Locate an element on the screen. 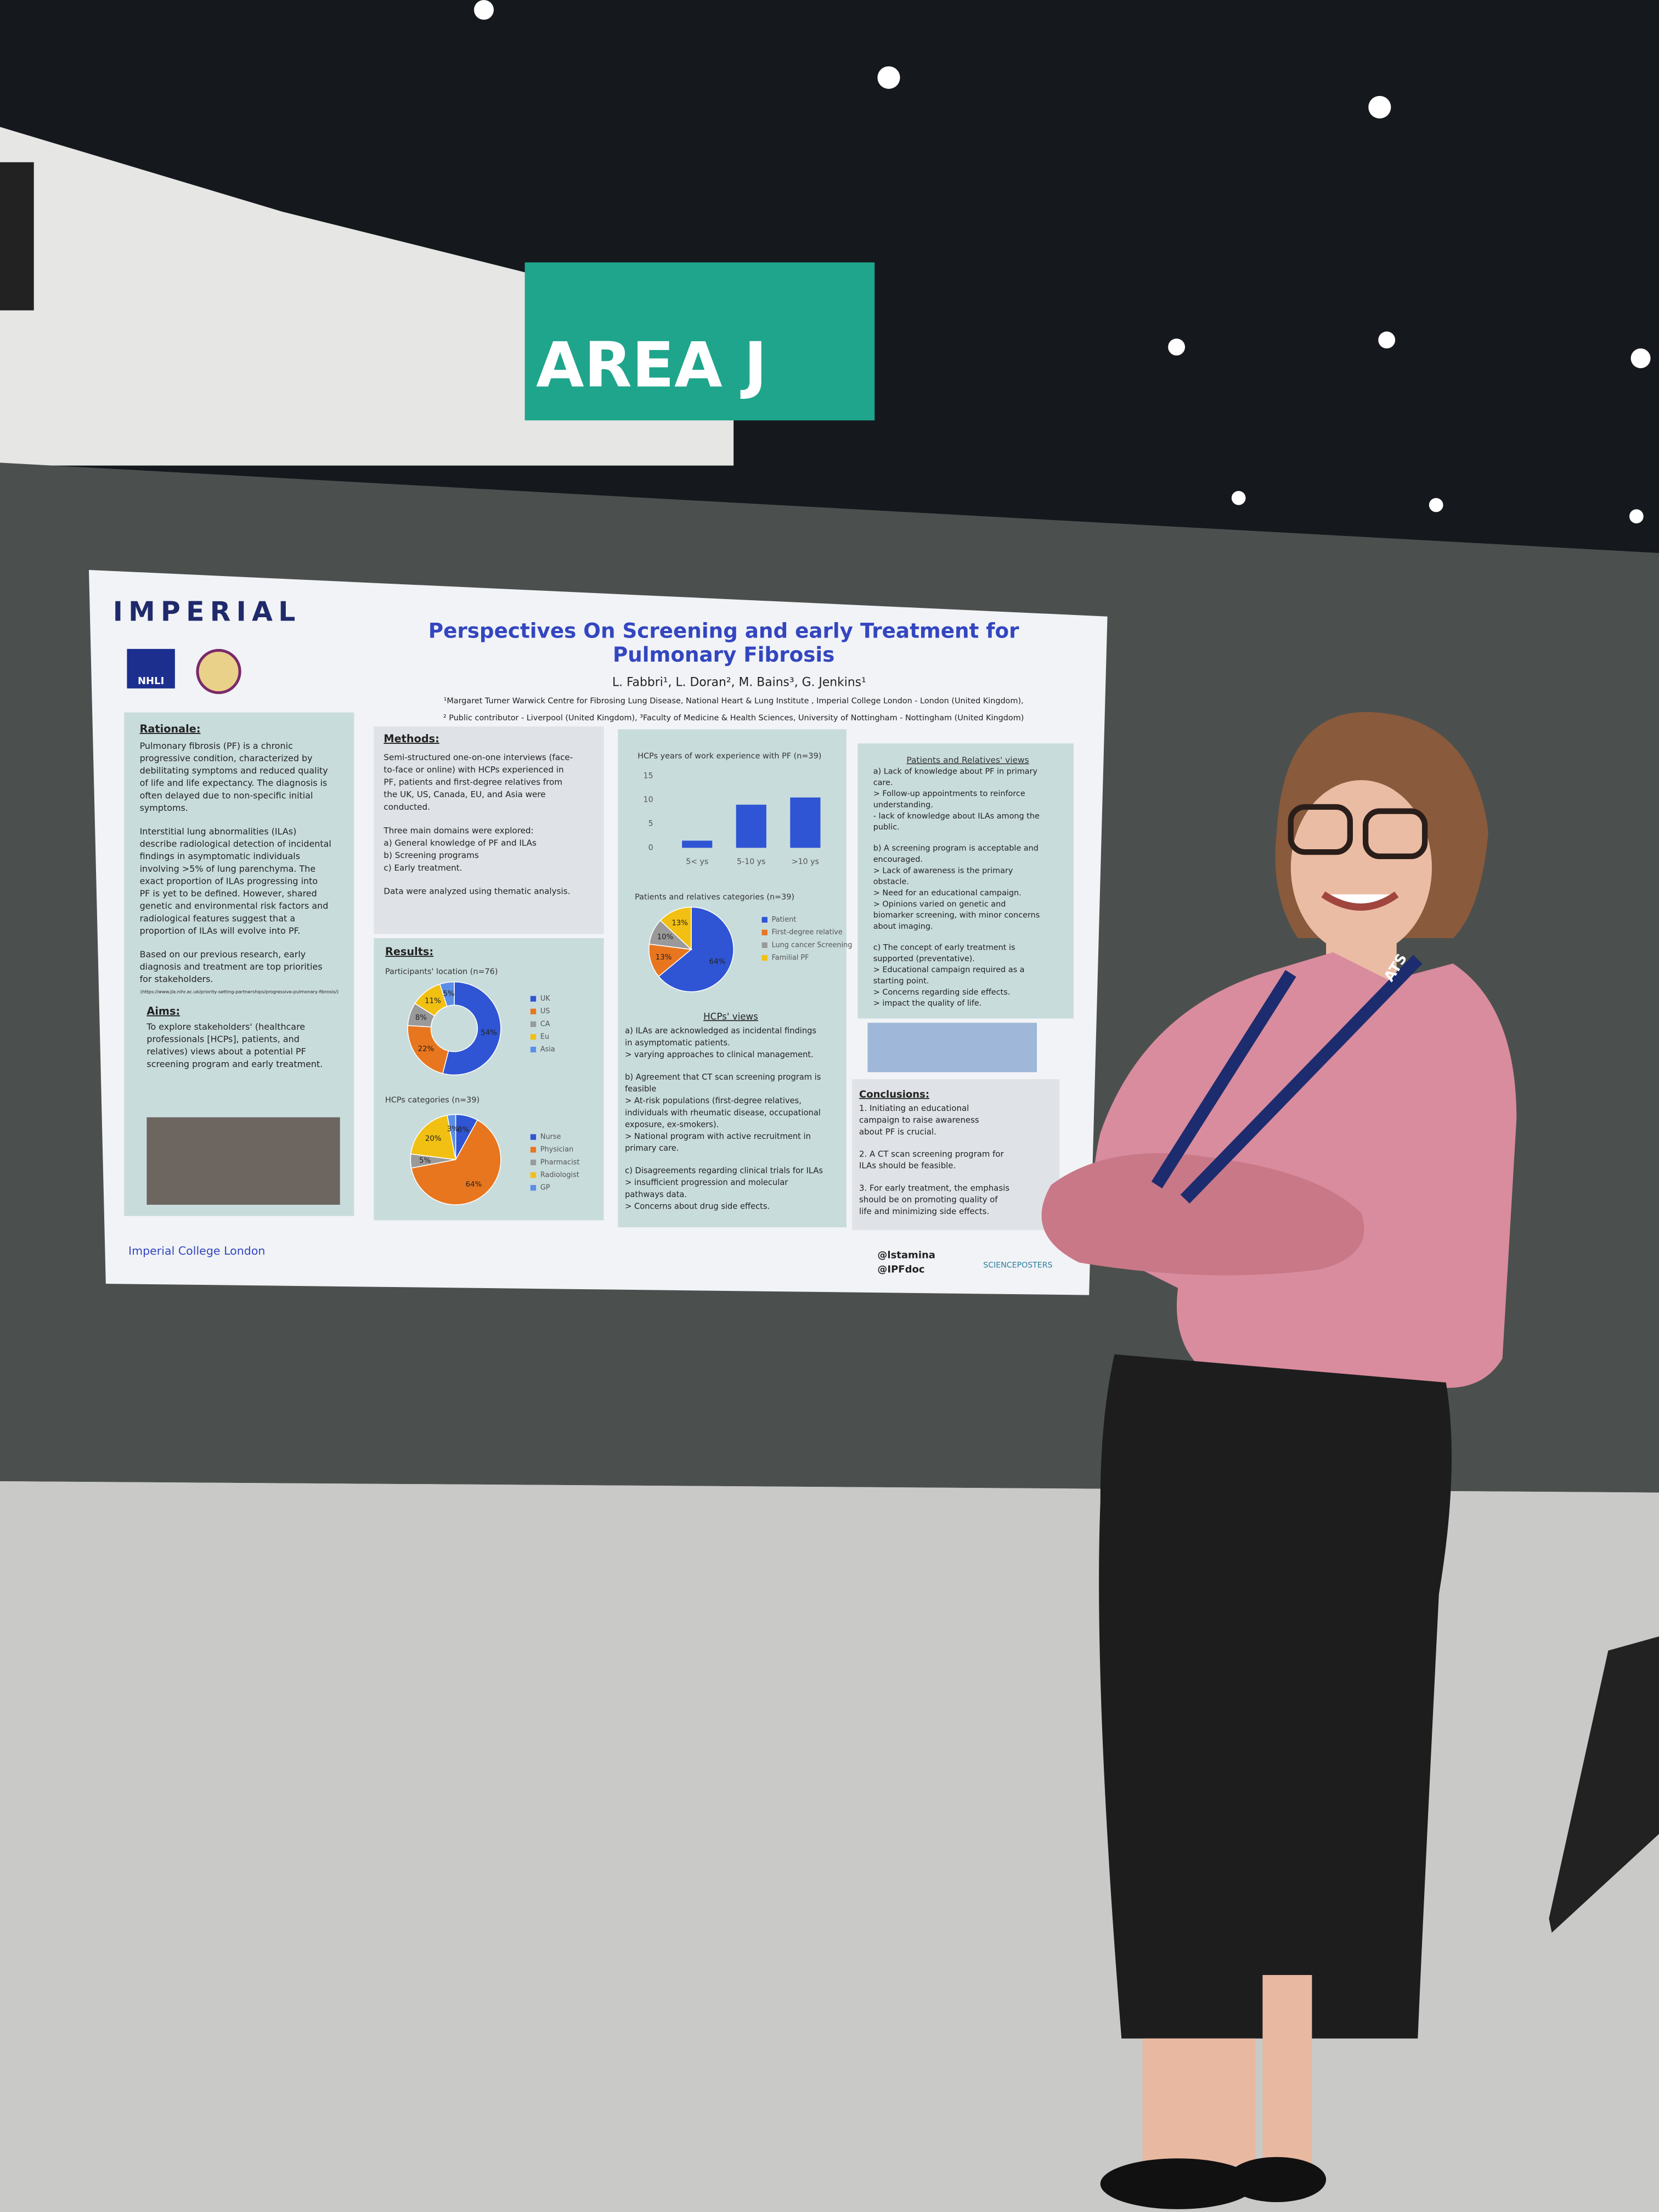 The image size is (1659, 2212). legend-label: GP is located at coordinates (545, 1188).